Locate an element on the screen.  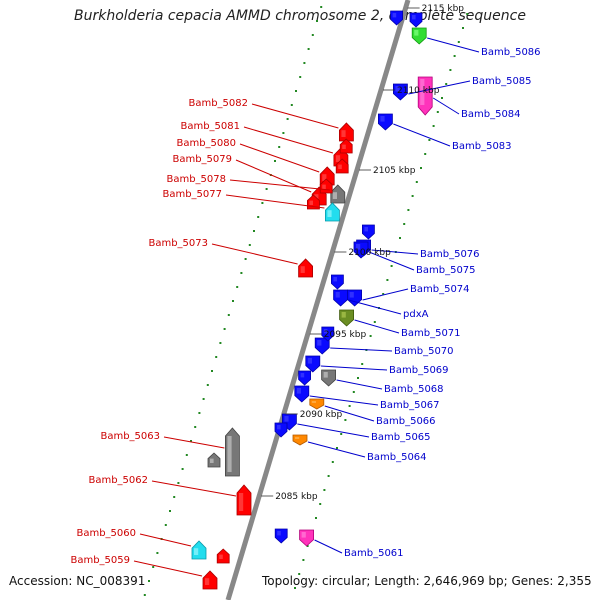
forward-gene-label: Bamb_5068 is located at coordinates (414, 389).